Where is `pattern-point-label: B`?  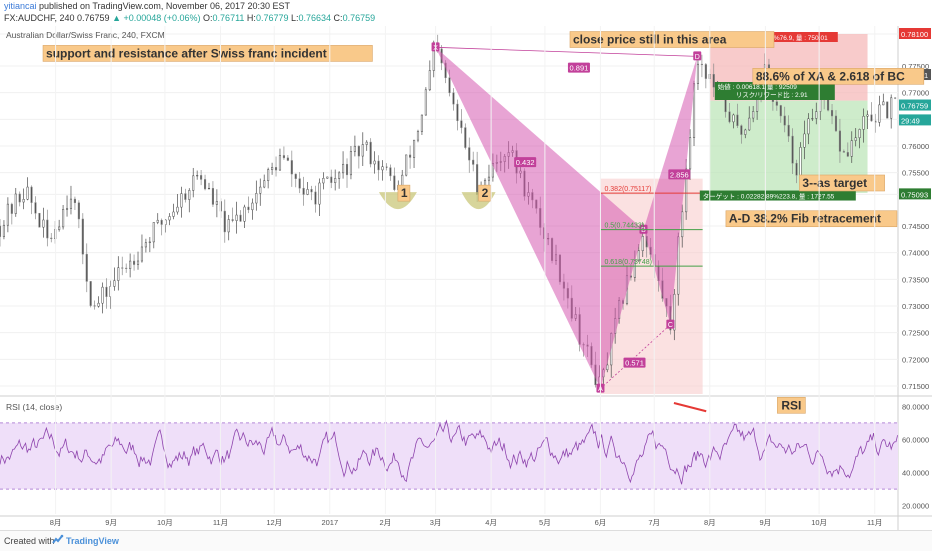
pattern-point-label: B is located at coordinates (643, 230).